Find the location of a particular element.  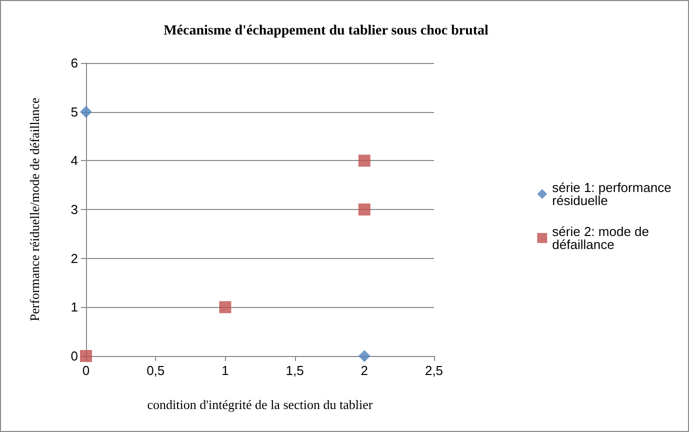

y-tick-label: 6 is located at coordinates (74, 63).